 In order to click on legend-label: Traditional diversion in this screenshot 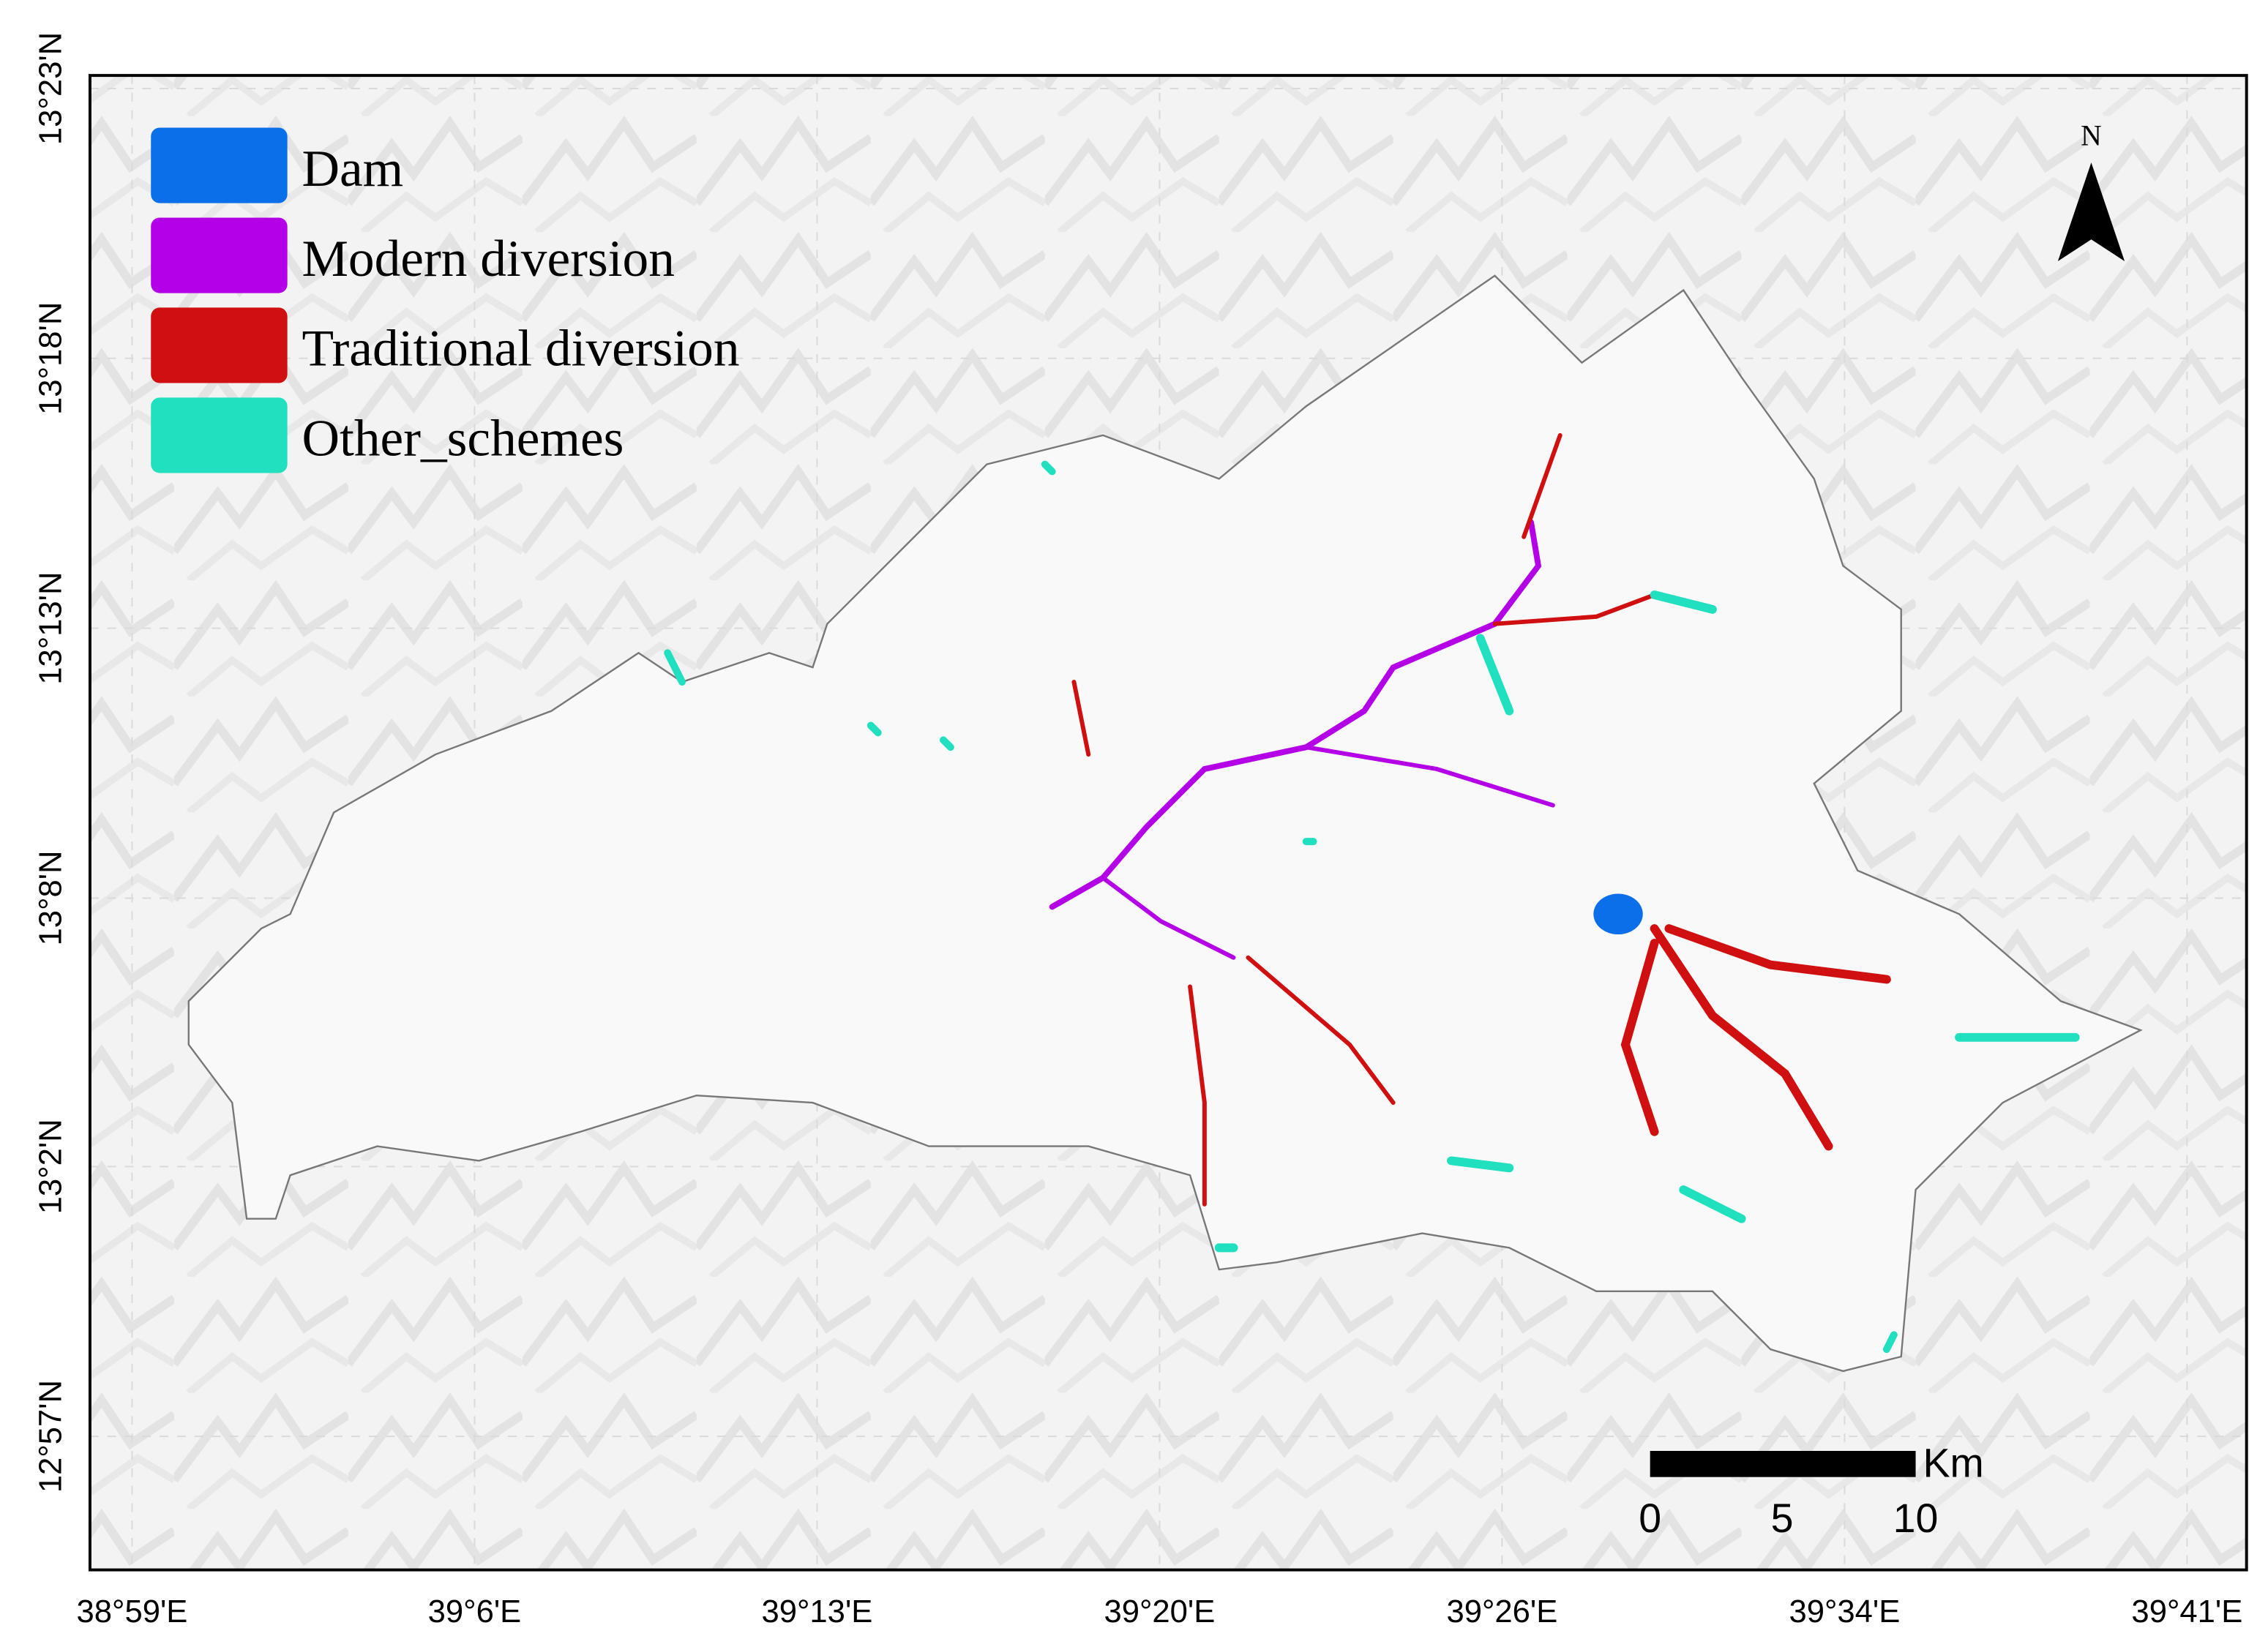, I will do `click(520, 349)`.